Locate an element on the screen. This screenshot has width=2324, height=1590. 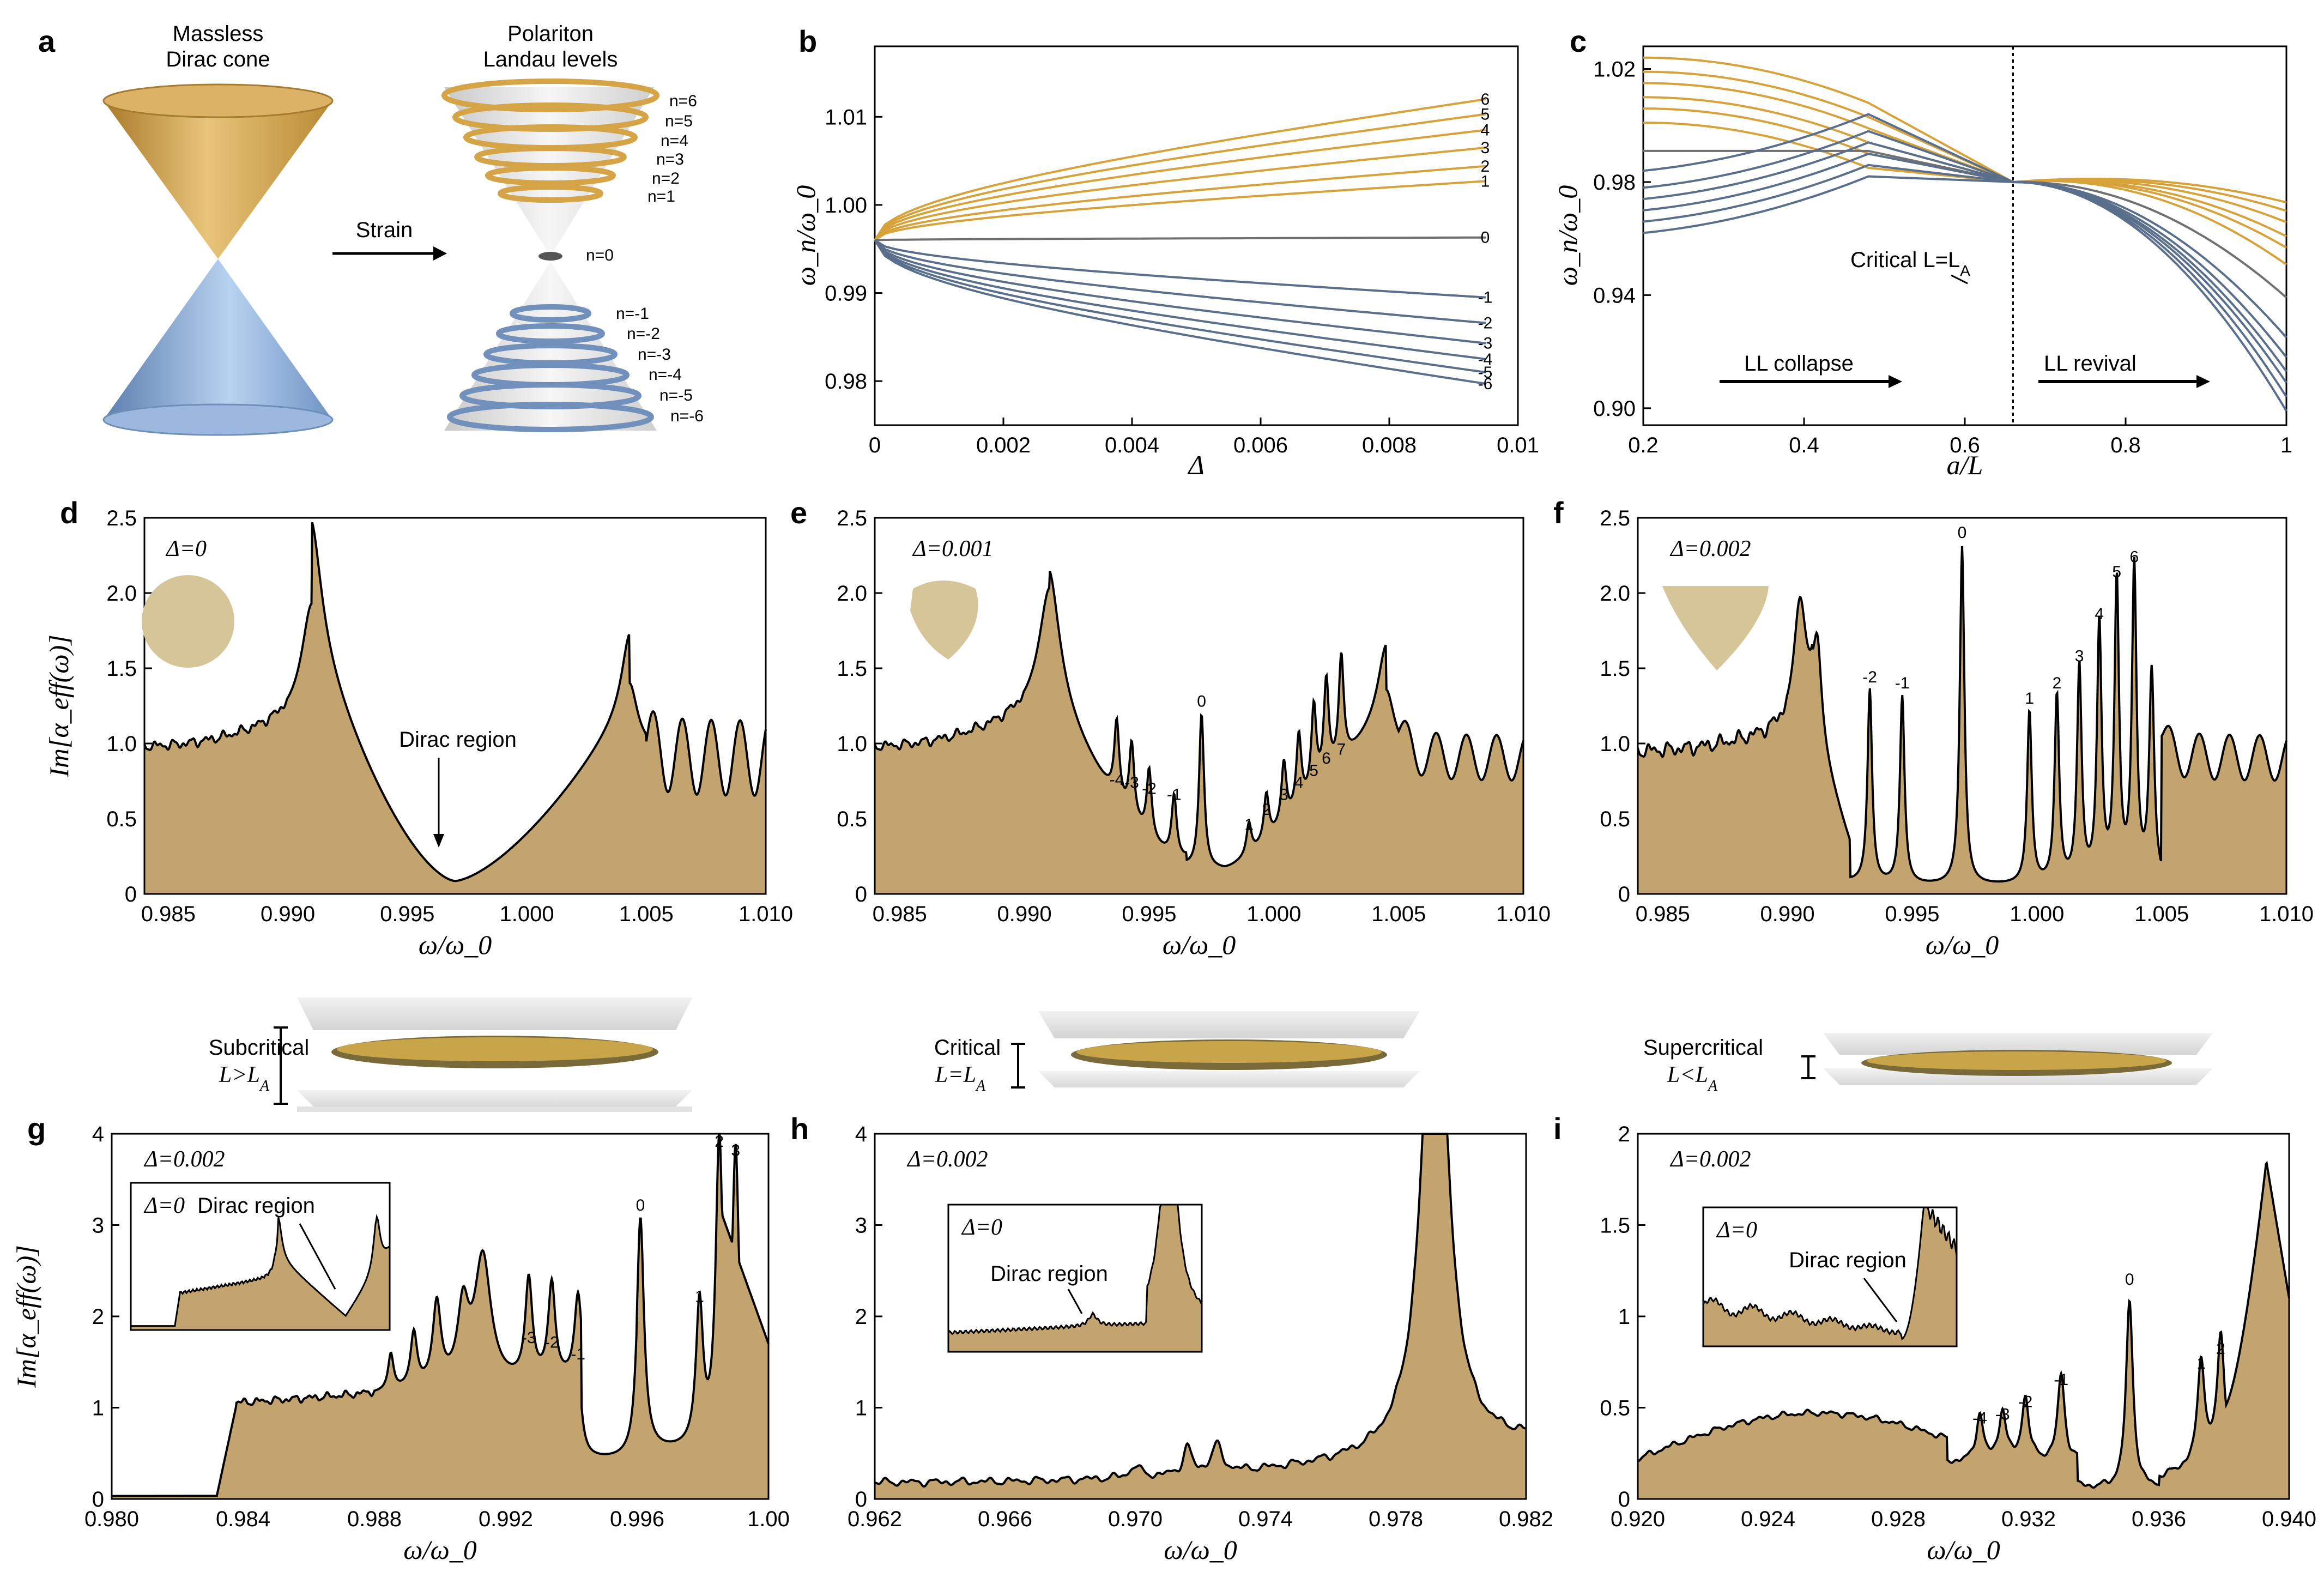
x-tick-label: 0.974 is located at coordinates (1265, 1519).